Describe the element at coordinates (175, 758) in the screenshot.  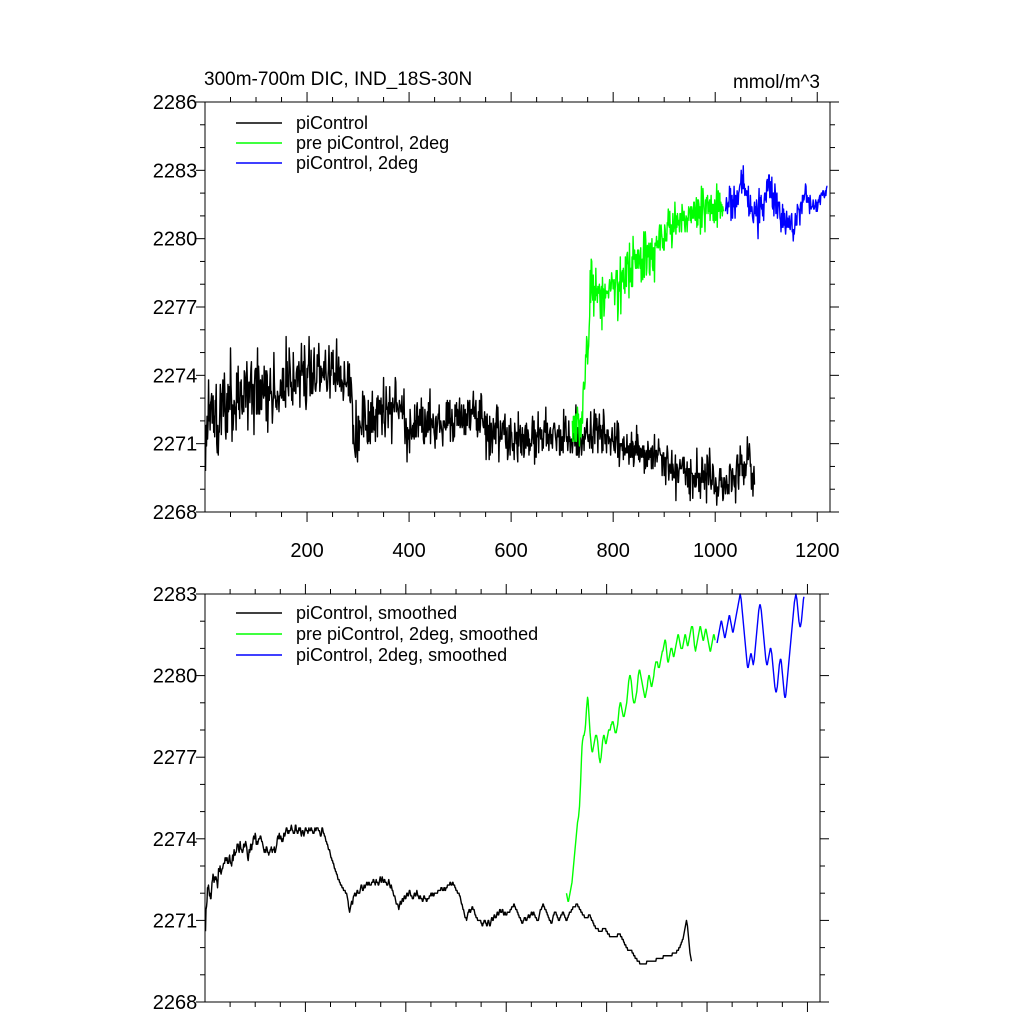
I see `bottom-ytick-label-3: 2277` at that location.